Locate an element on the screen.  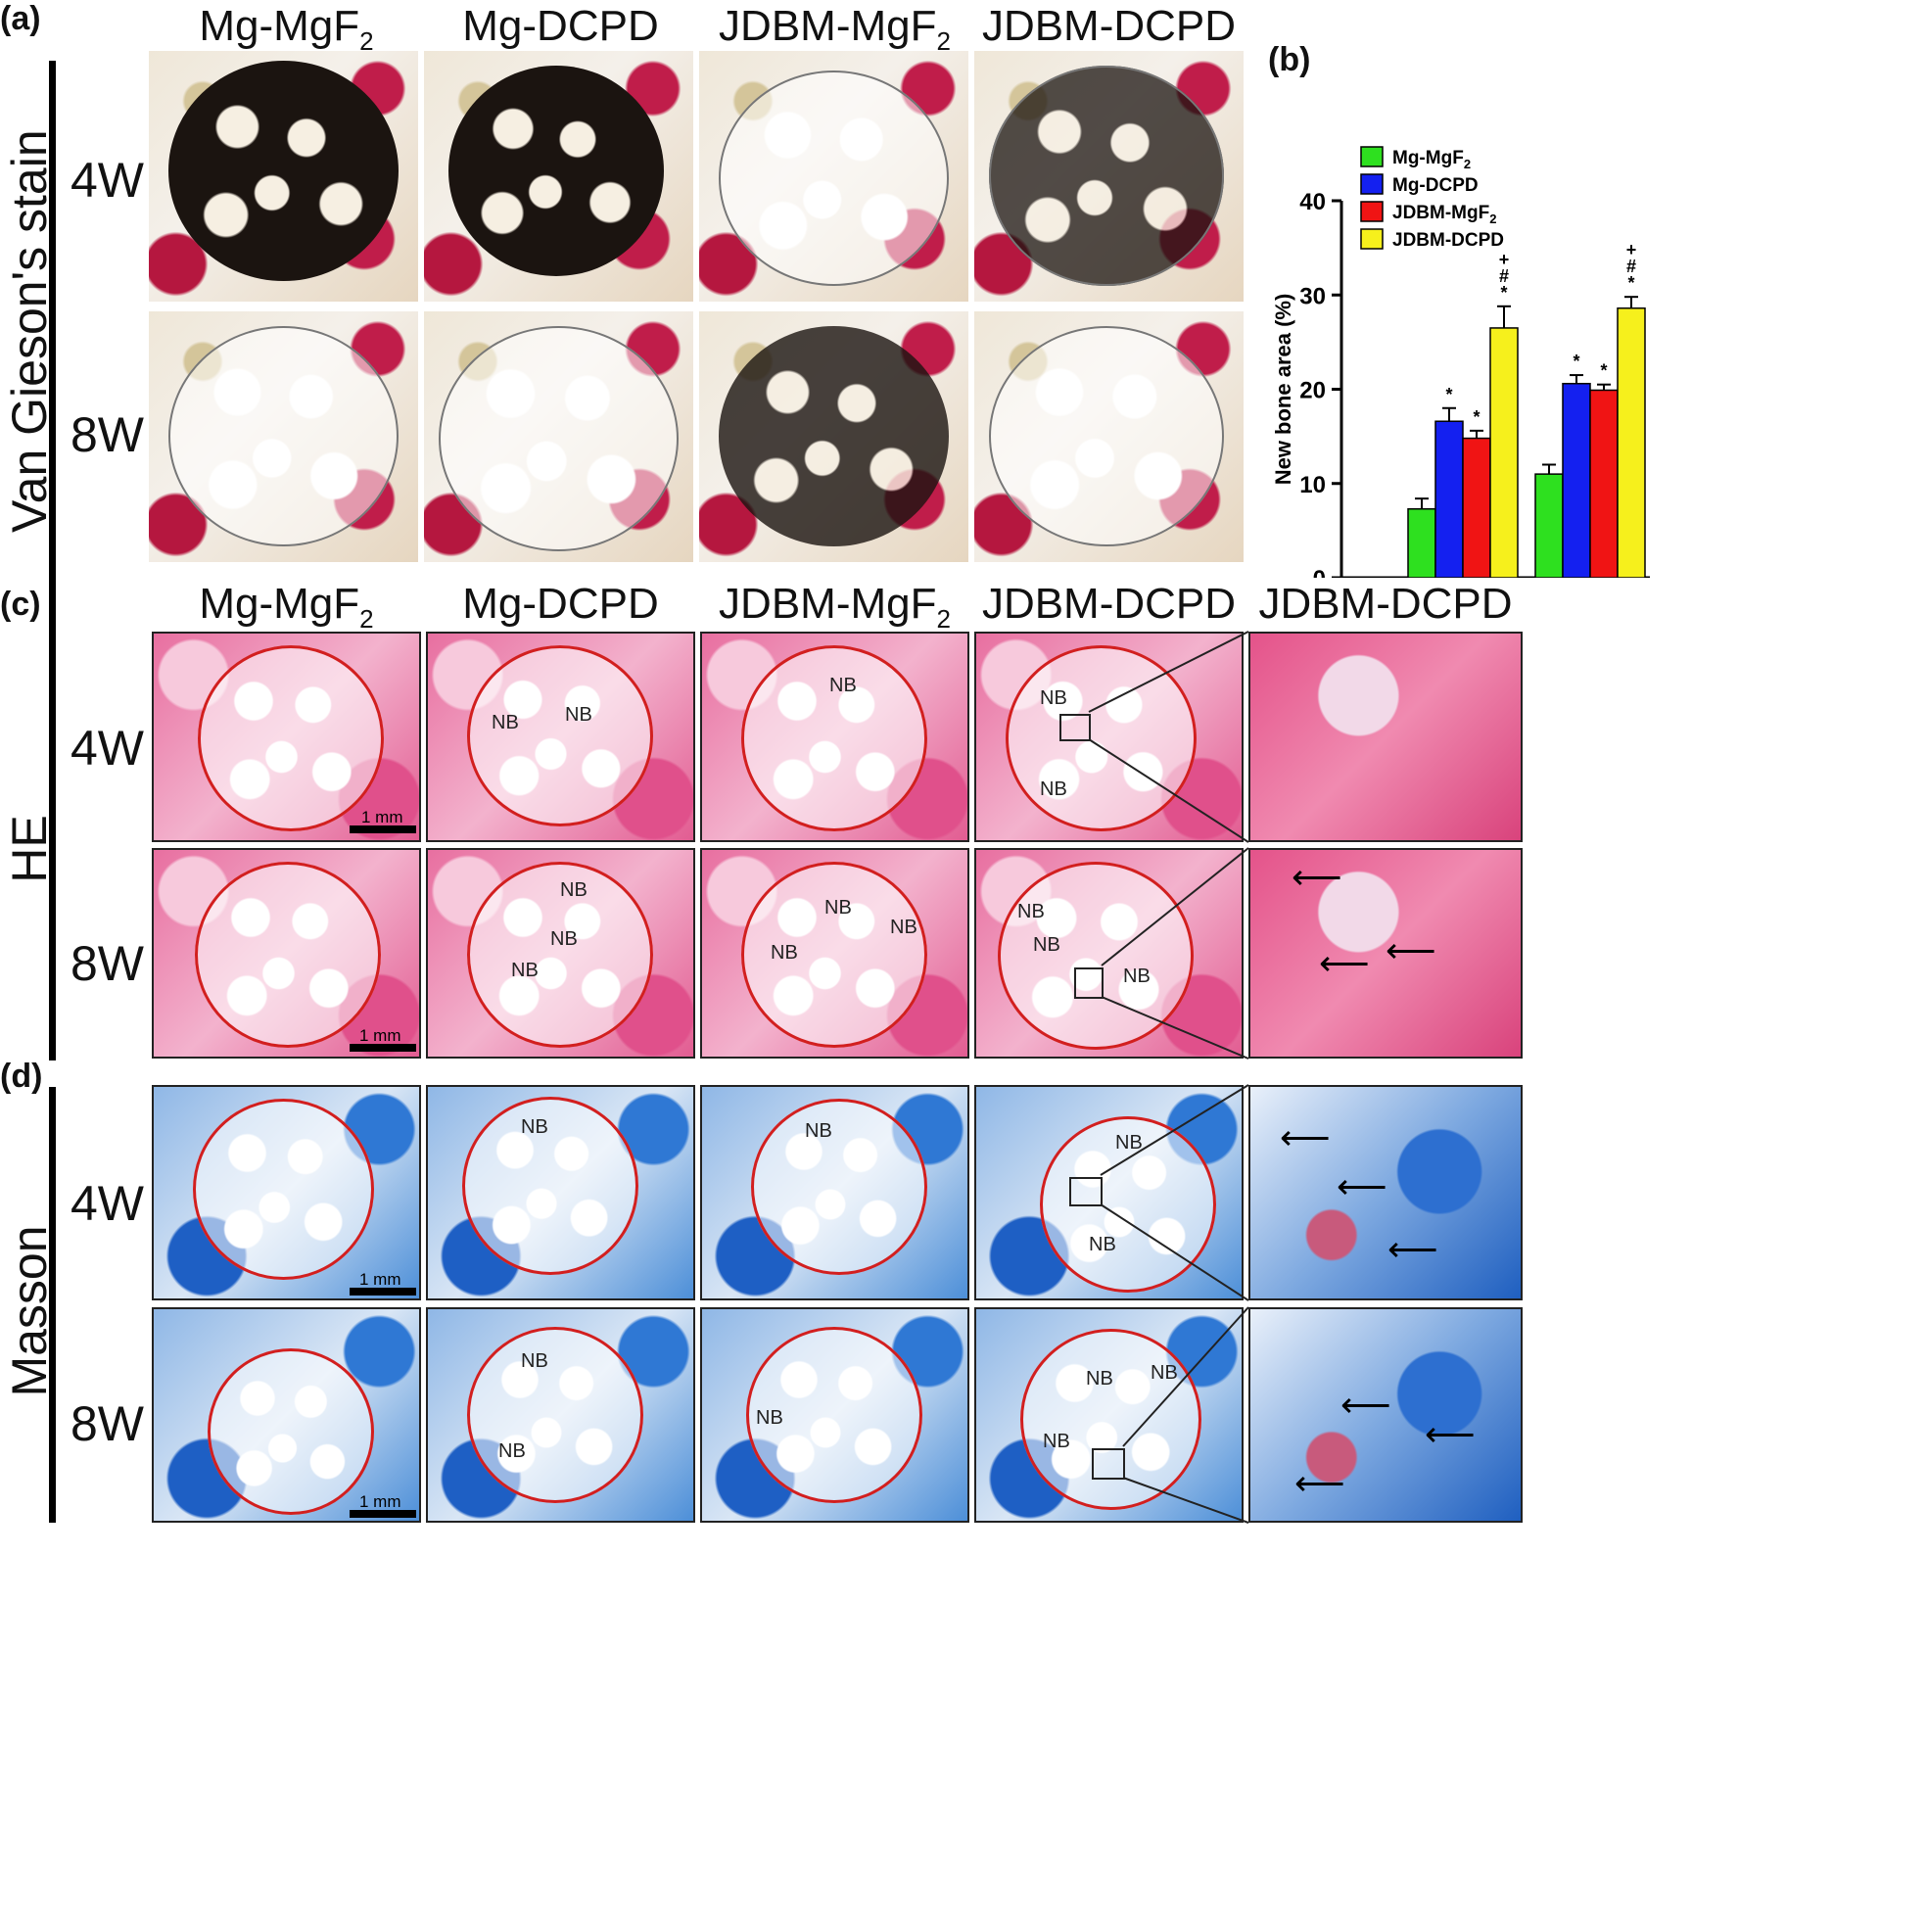
vg-image-jdbm-mgf2-8w is located at coordinates (833, 436).